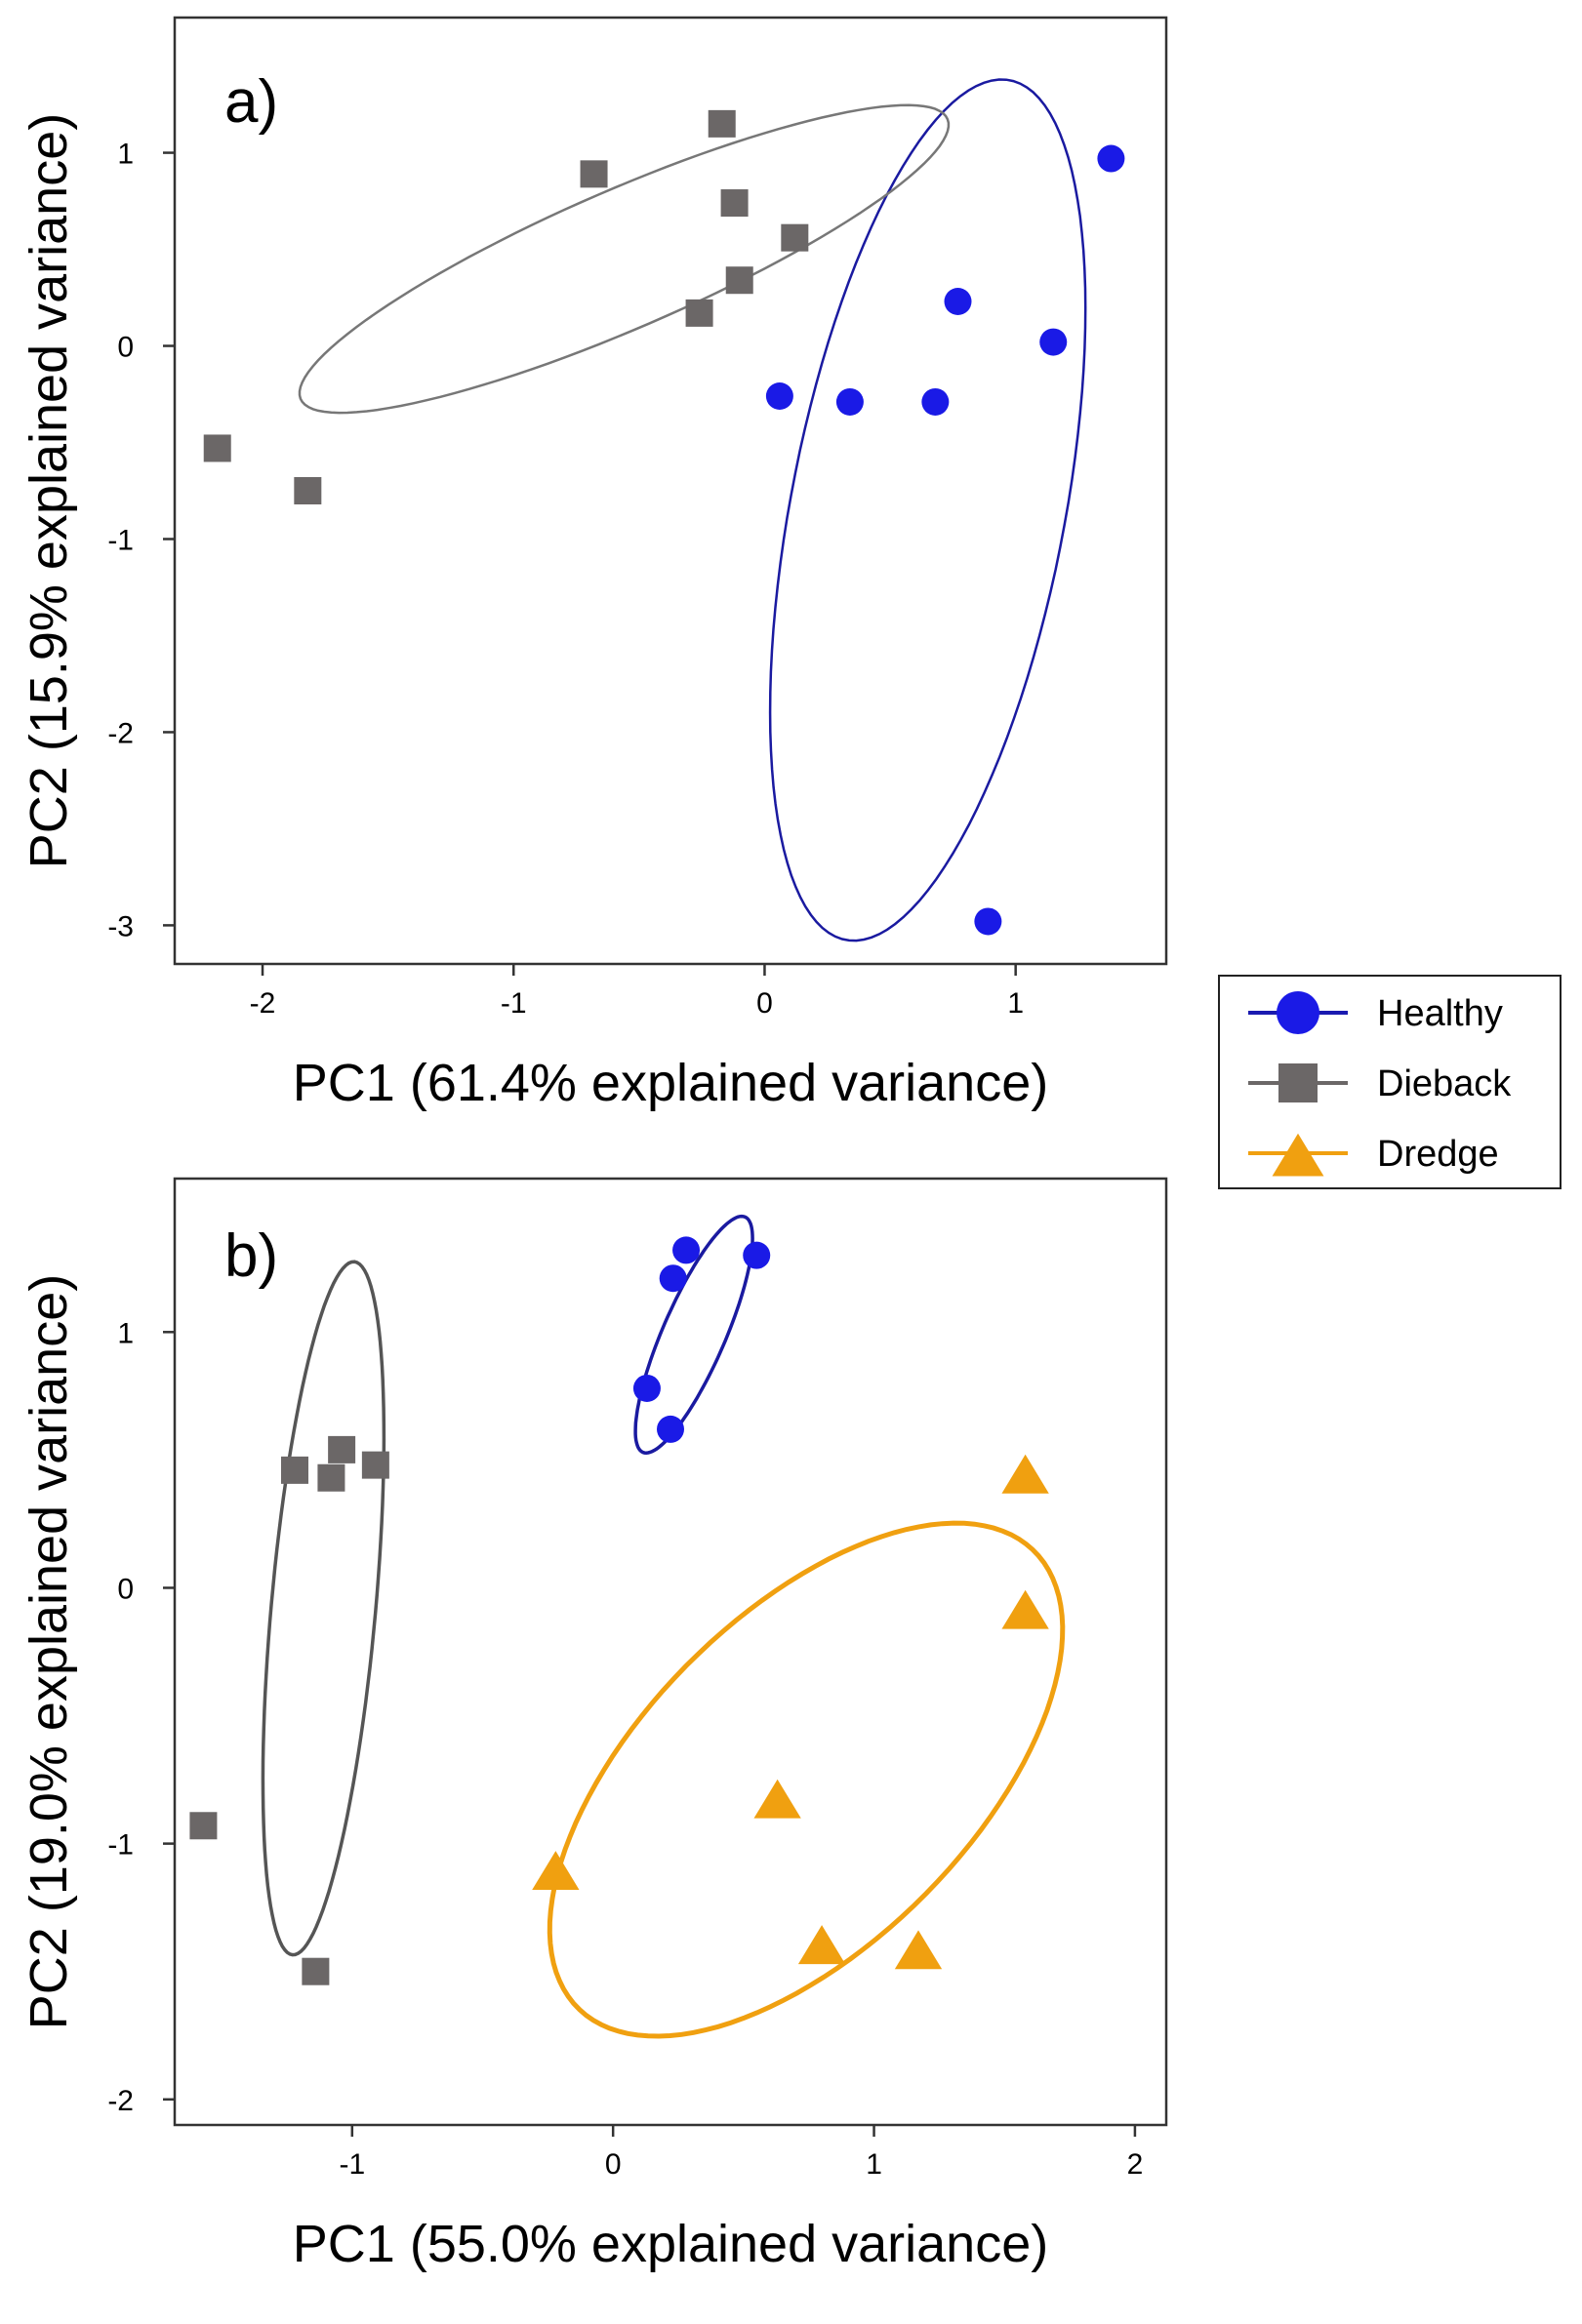  I want to click on ellipse-dredge, so click(807, 1779).